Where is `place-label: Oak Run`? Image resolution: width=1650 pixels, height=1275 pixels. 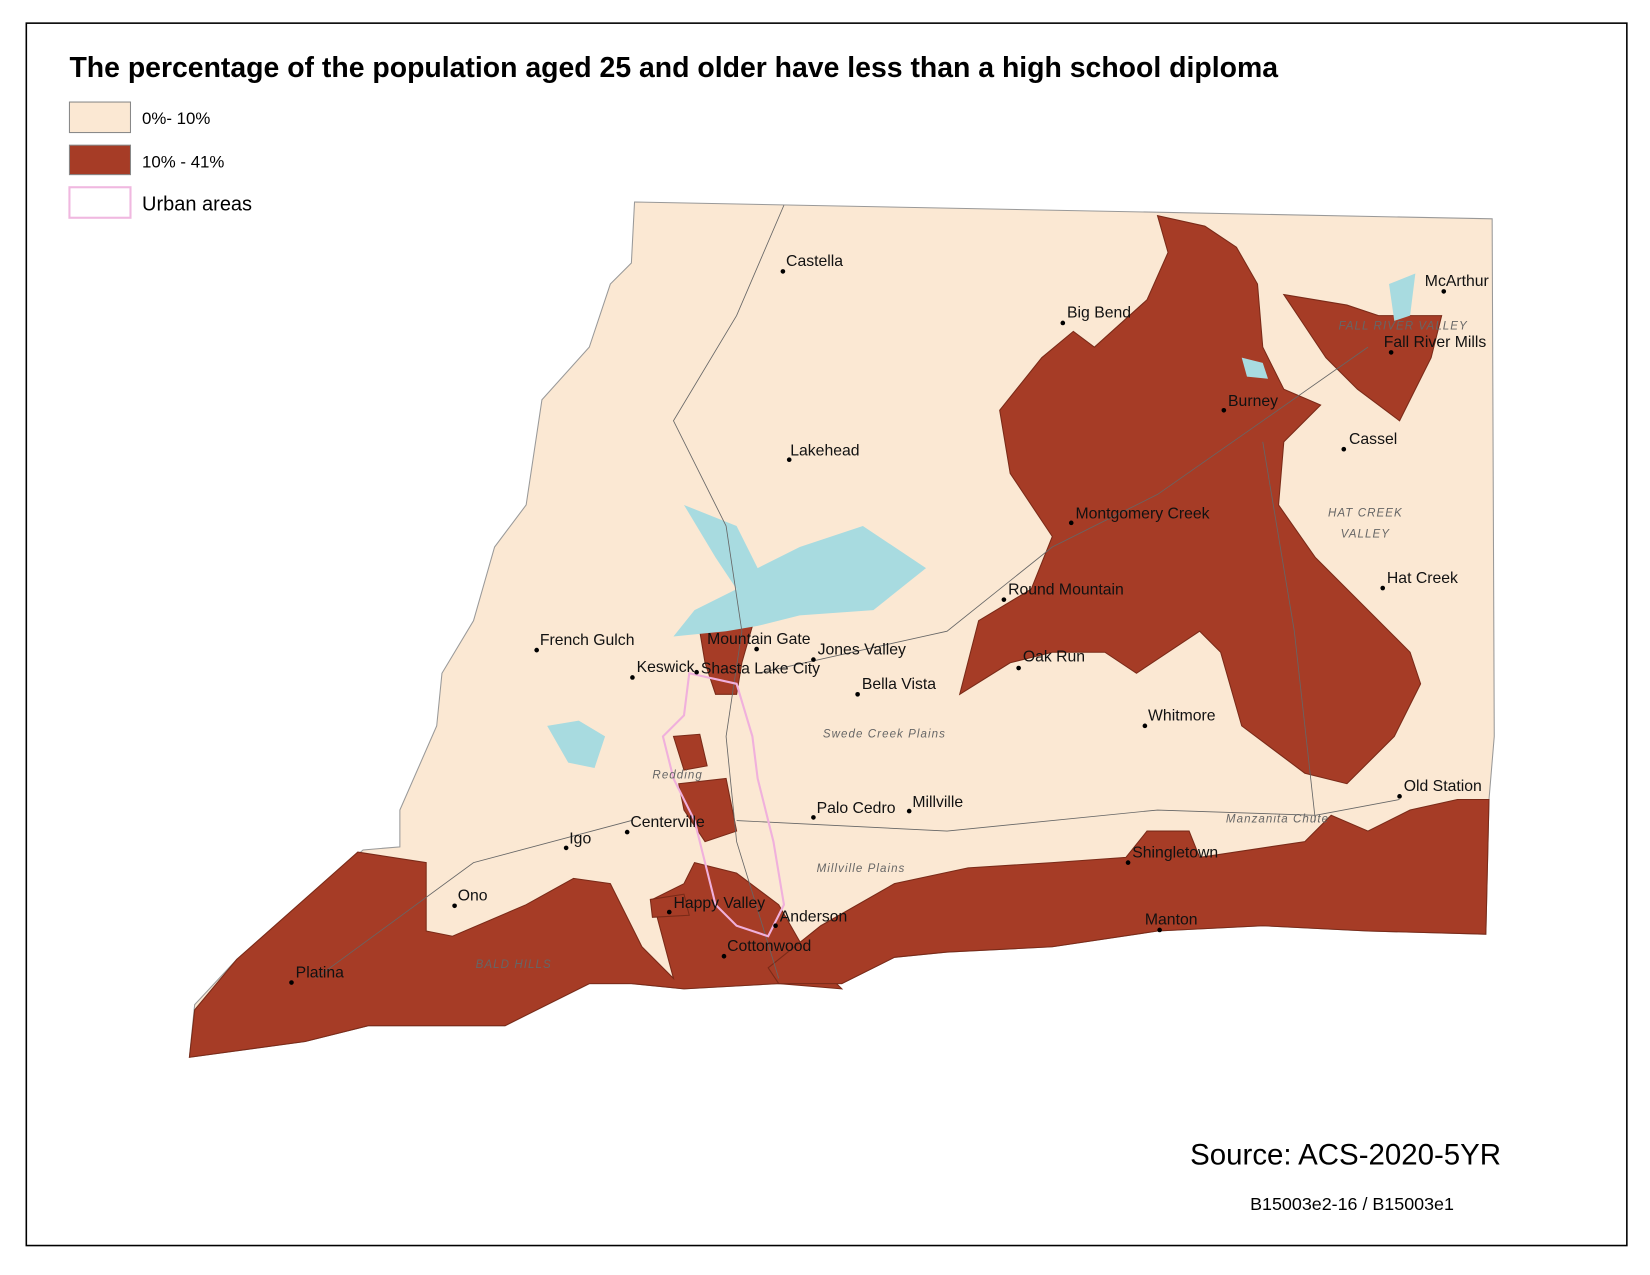 place-label: Oak Run is located at coordinates (1054, 657).